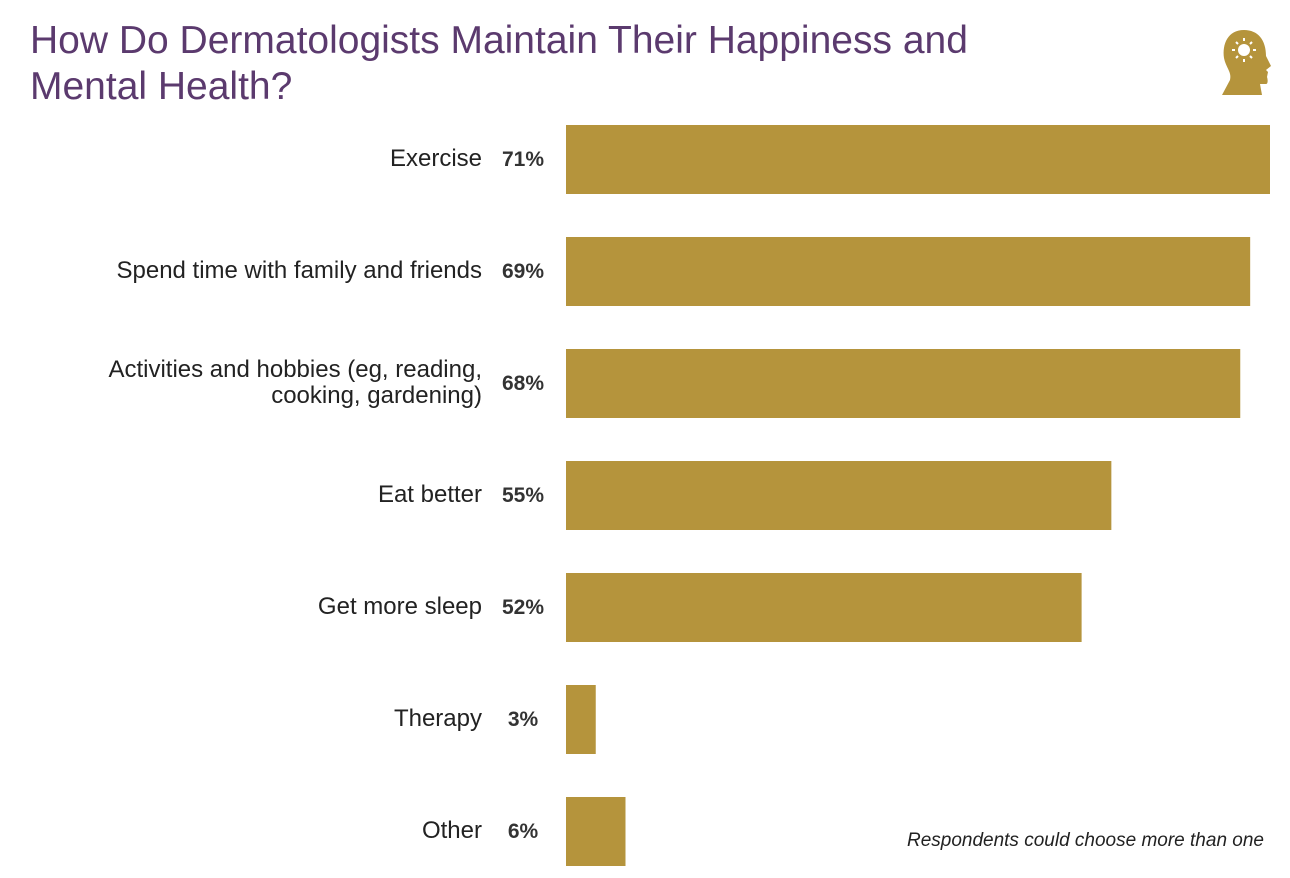 The height and width of the screenshot is (878, 1290). What do you see at coordinates (523, 159) in the screenshot?
I see `value-label: 71%` at bounding box center [523, 159].